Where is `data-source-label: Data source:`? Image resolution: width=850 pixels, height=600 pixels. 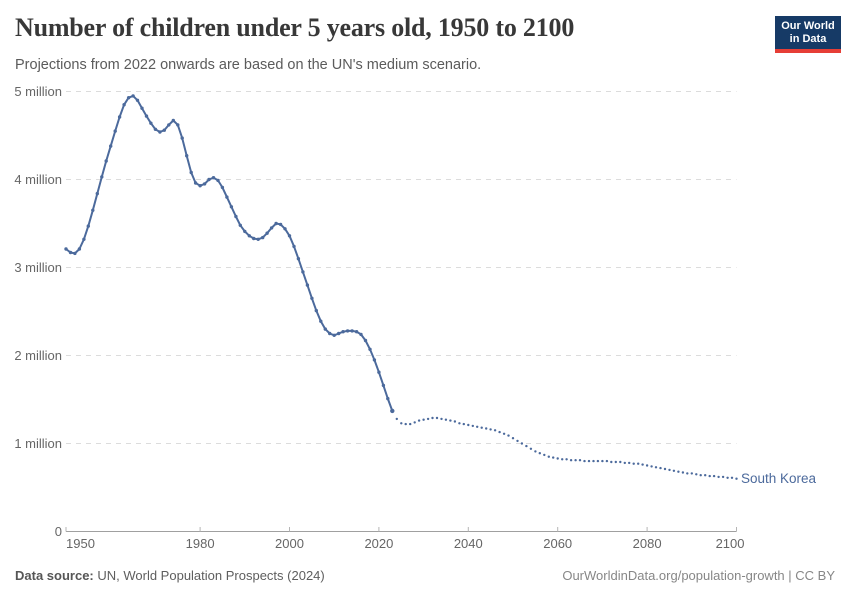
data-source-label: Data source: is located at coordinates (54, 575).